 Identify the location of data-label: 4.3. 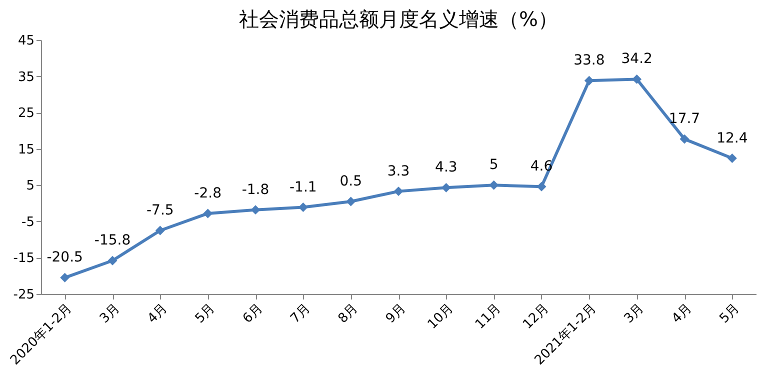
(446, 168).